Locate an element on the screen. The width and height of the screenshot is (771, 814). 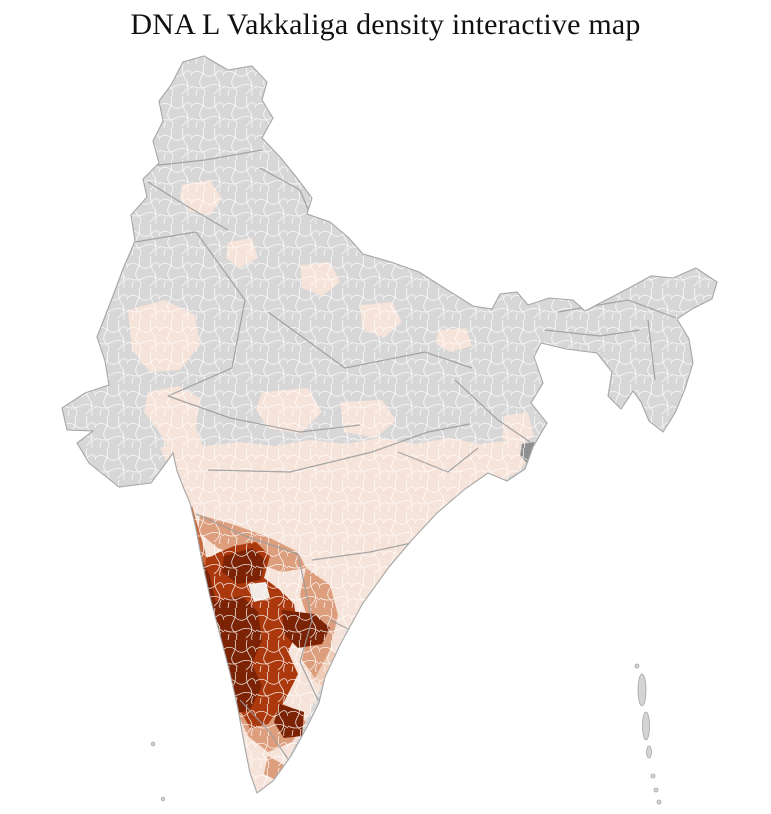
andaman-island-chain is located at coordinates (648, 734).